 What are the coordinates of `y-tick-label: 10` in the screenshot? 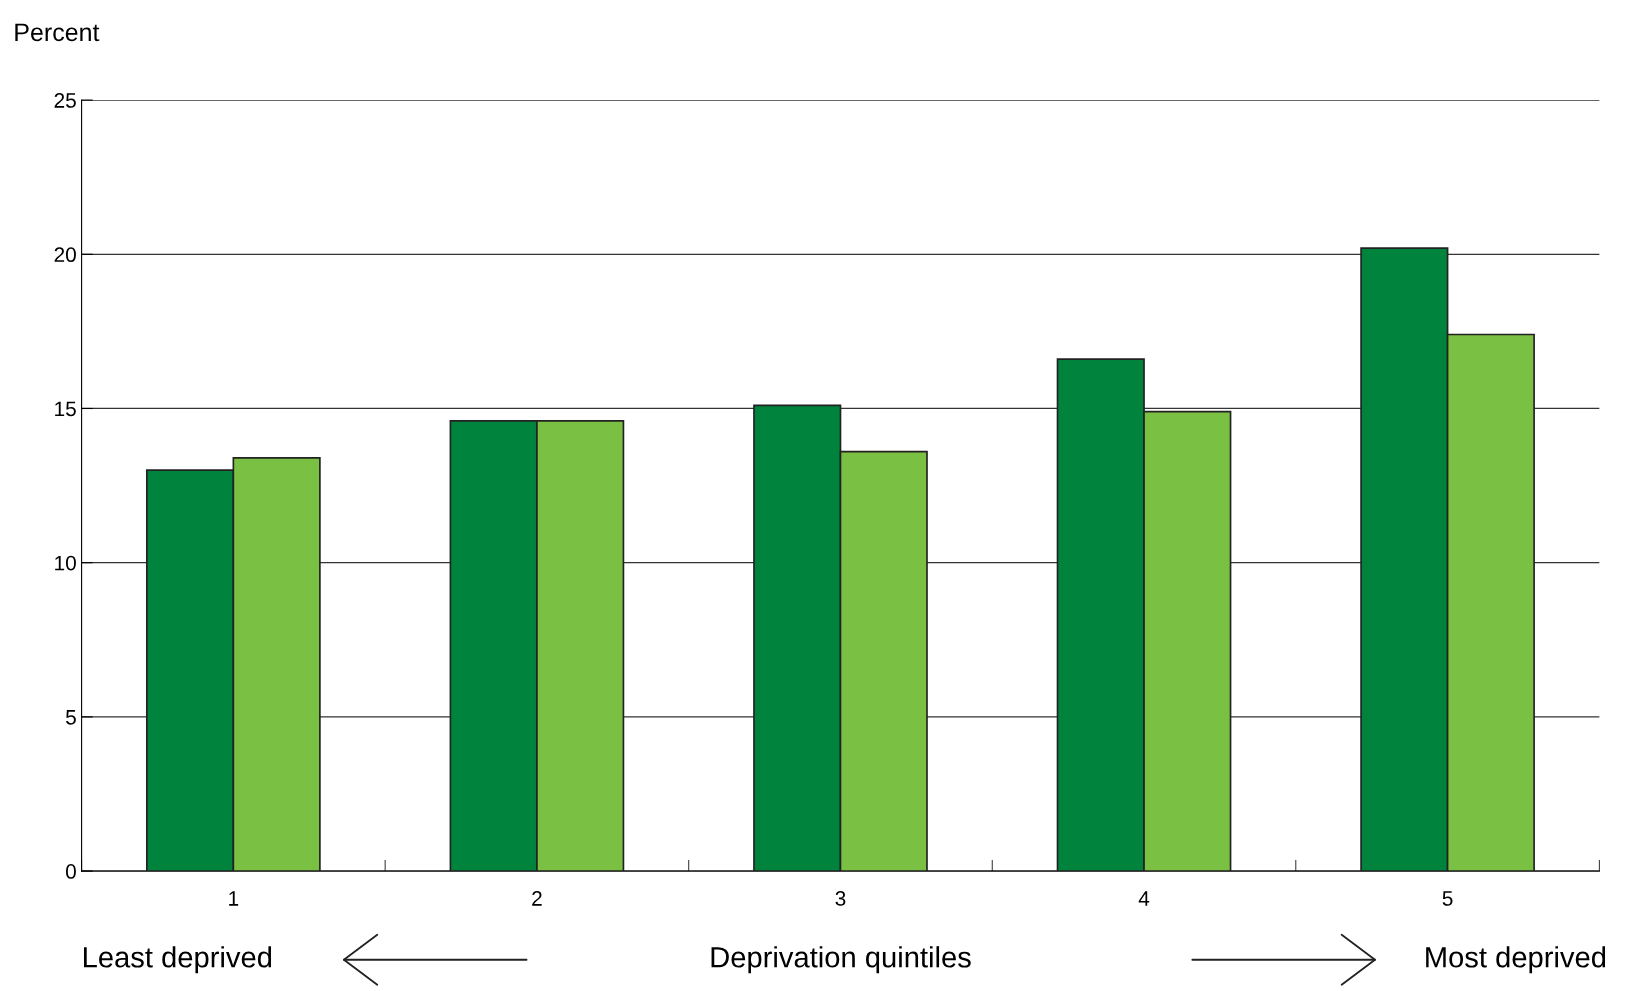 It's located at (65, 563).